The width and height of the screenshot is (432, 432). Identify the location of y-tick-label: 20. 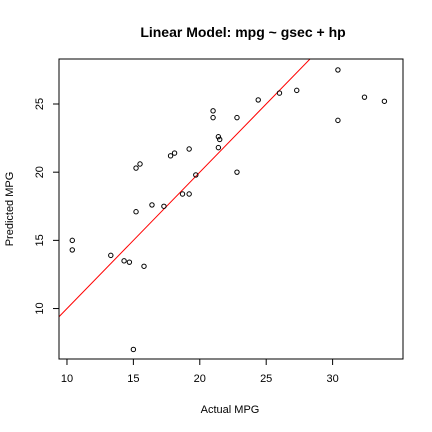
(40, 172).